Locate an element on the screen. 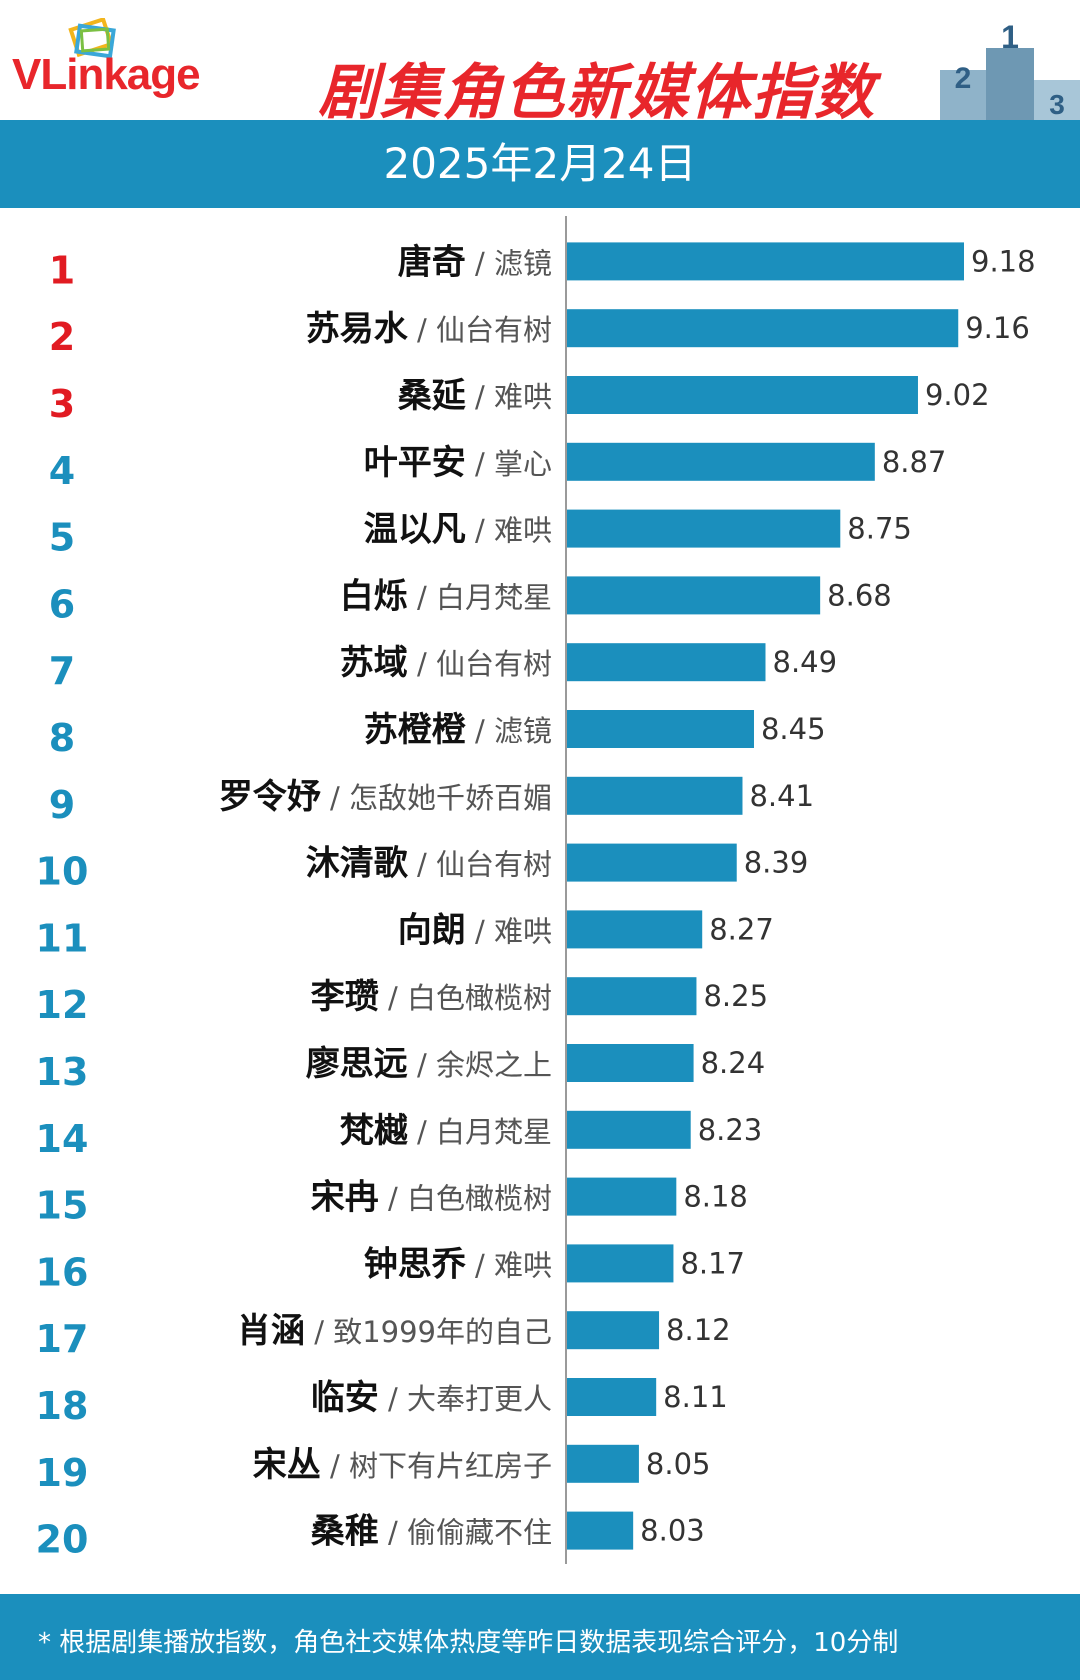 The image size is (1080, 1680). character-name: 廖思远 is located at coordinates (357, 1064).